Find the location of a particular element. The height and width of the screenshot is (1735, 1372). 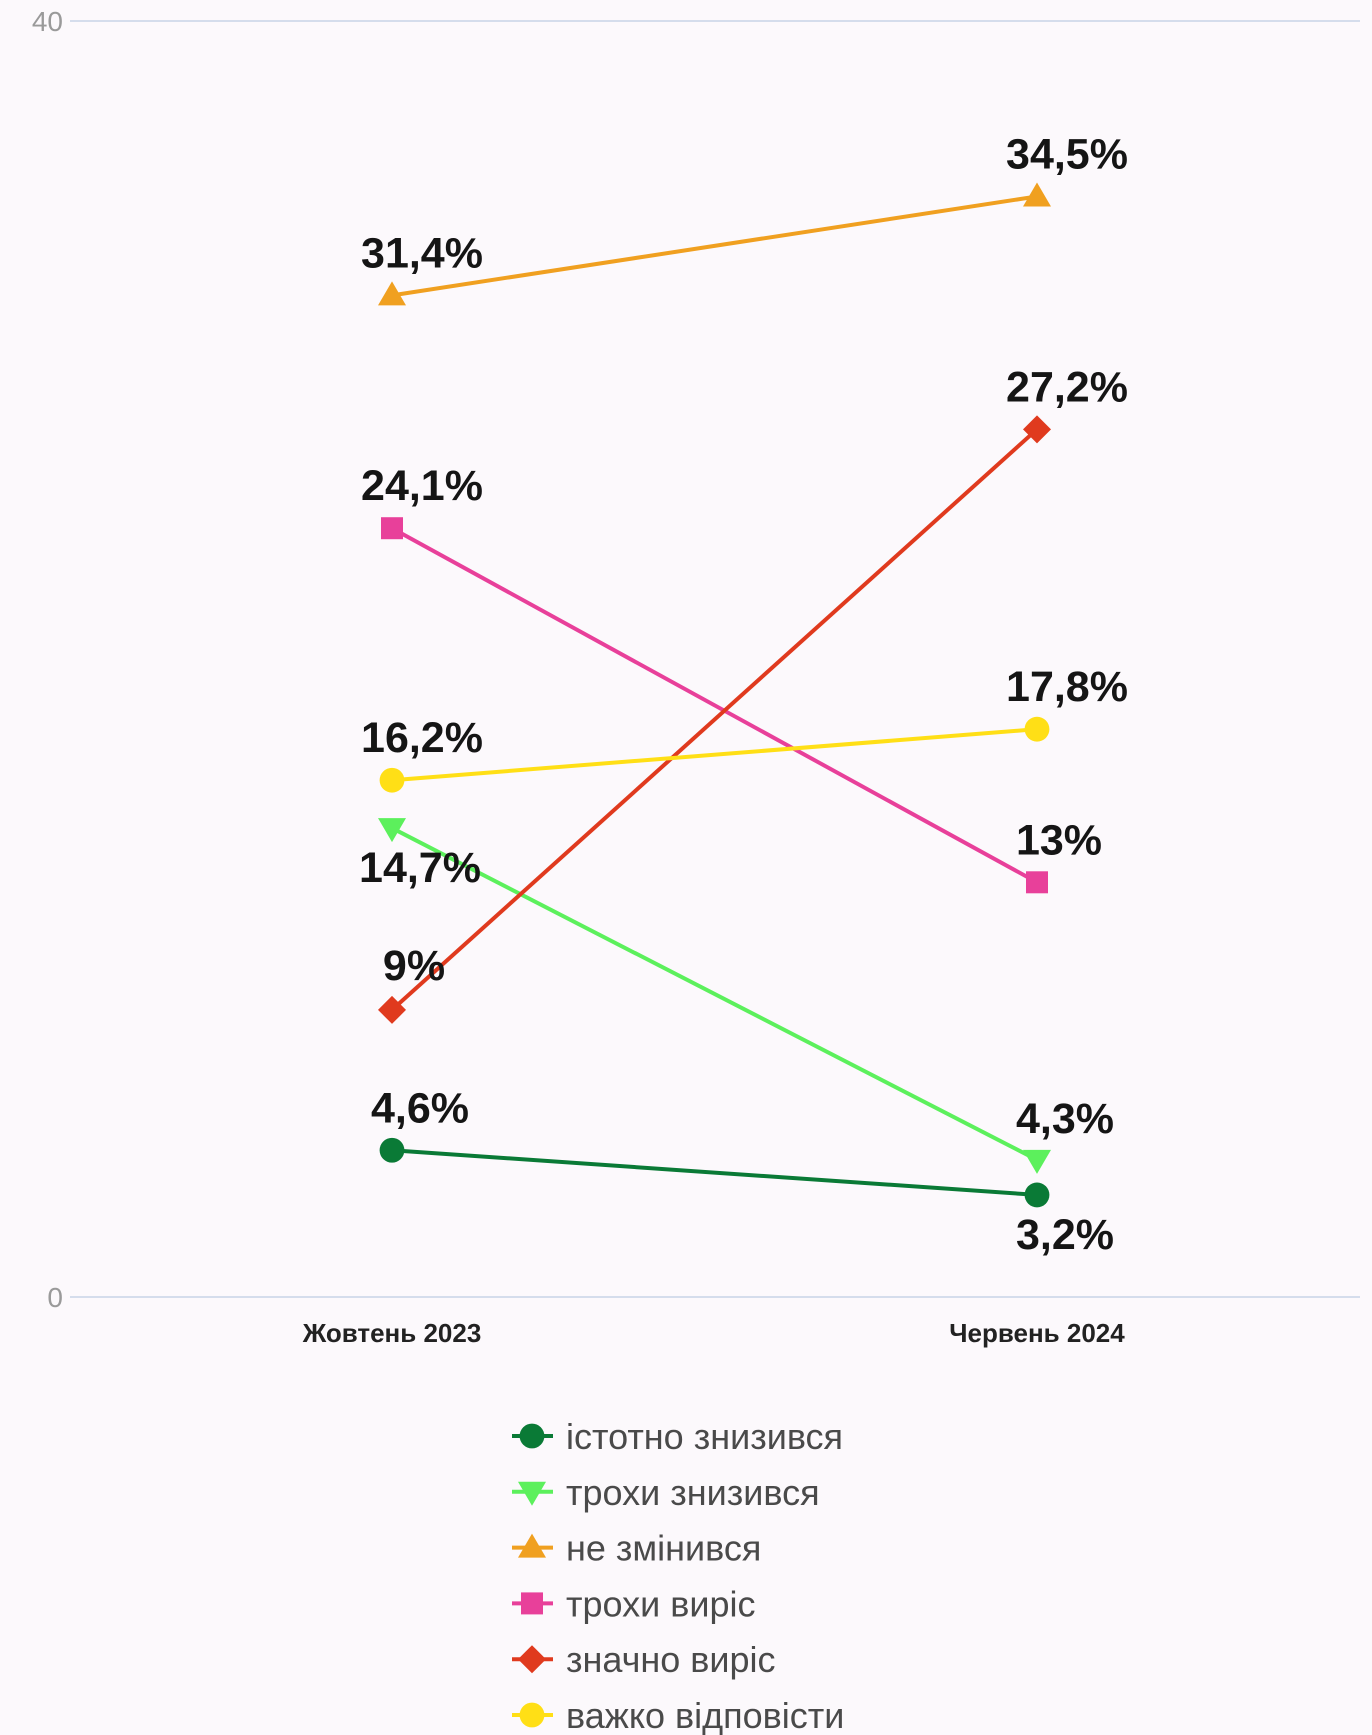

data-label: 4,6% is located at coordinates (420, 1108).